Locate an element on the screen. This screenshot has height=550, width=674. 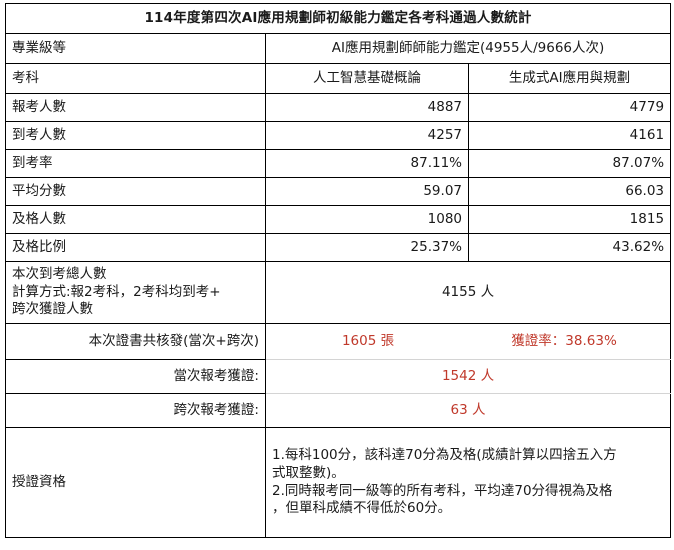
qualification-line-1: 1.每科100分，該科達70分為及格(成績計算以四捨五入方 is located at coordinates (444, 454).